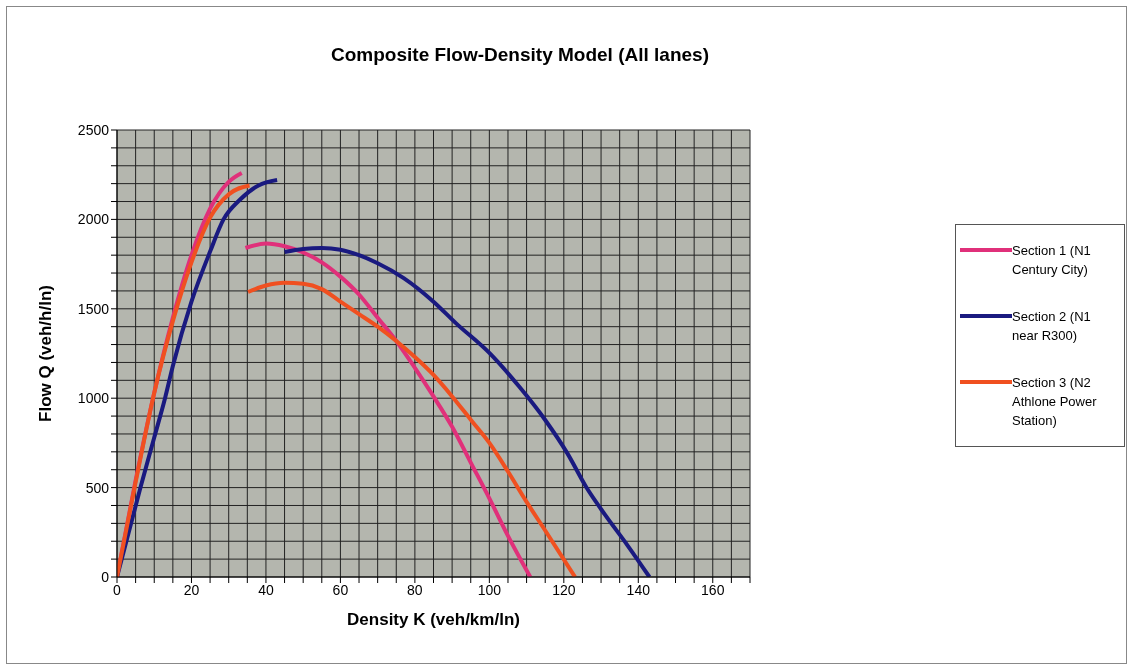 This screenshot has width=1133, height=670. What do you see at coordinates (93, 219) in the screenshot?
I see `y-tick-label: 2000` at bounding box center [93, 219].